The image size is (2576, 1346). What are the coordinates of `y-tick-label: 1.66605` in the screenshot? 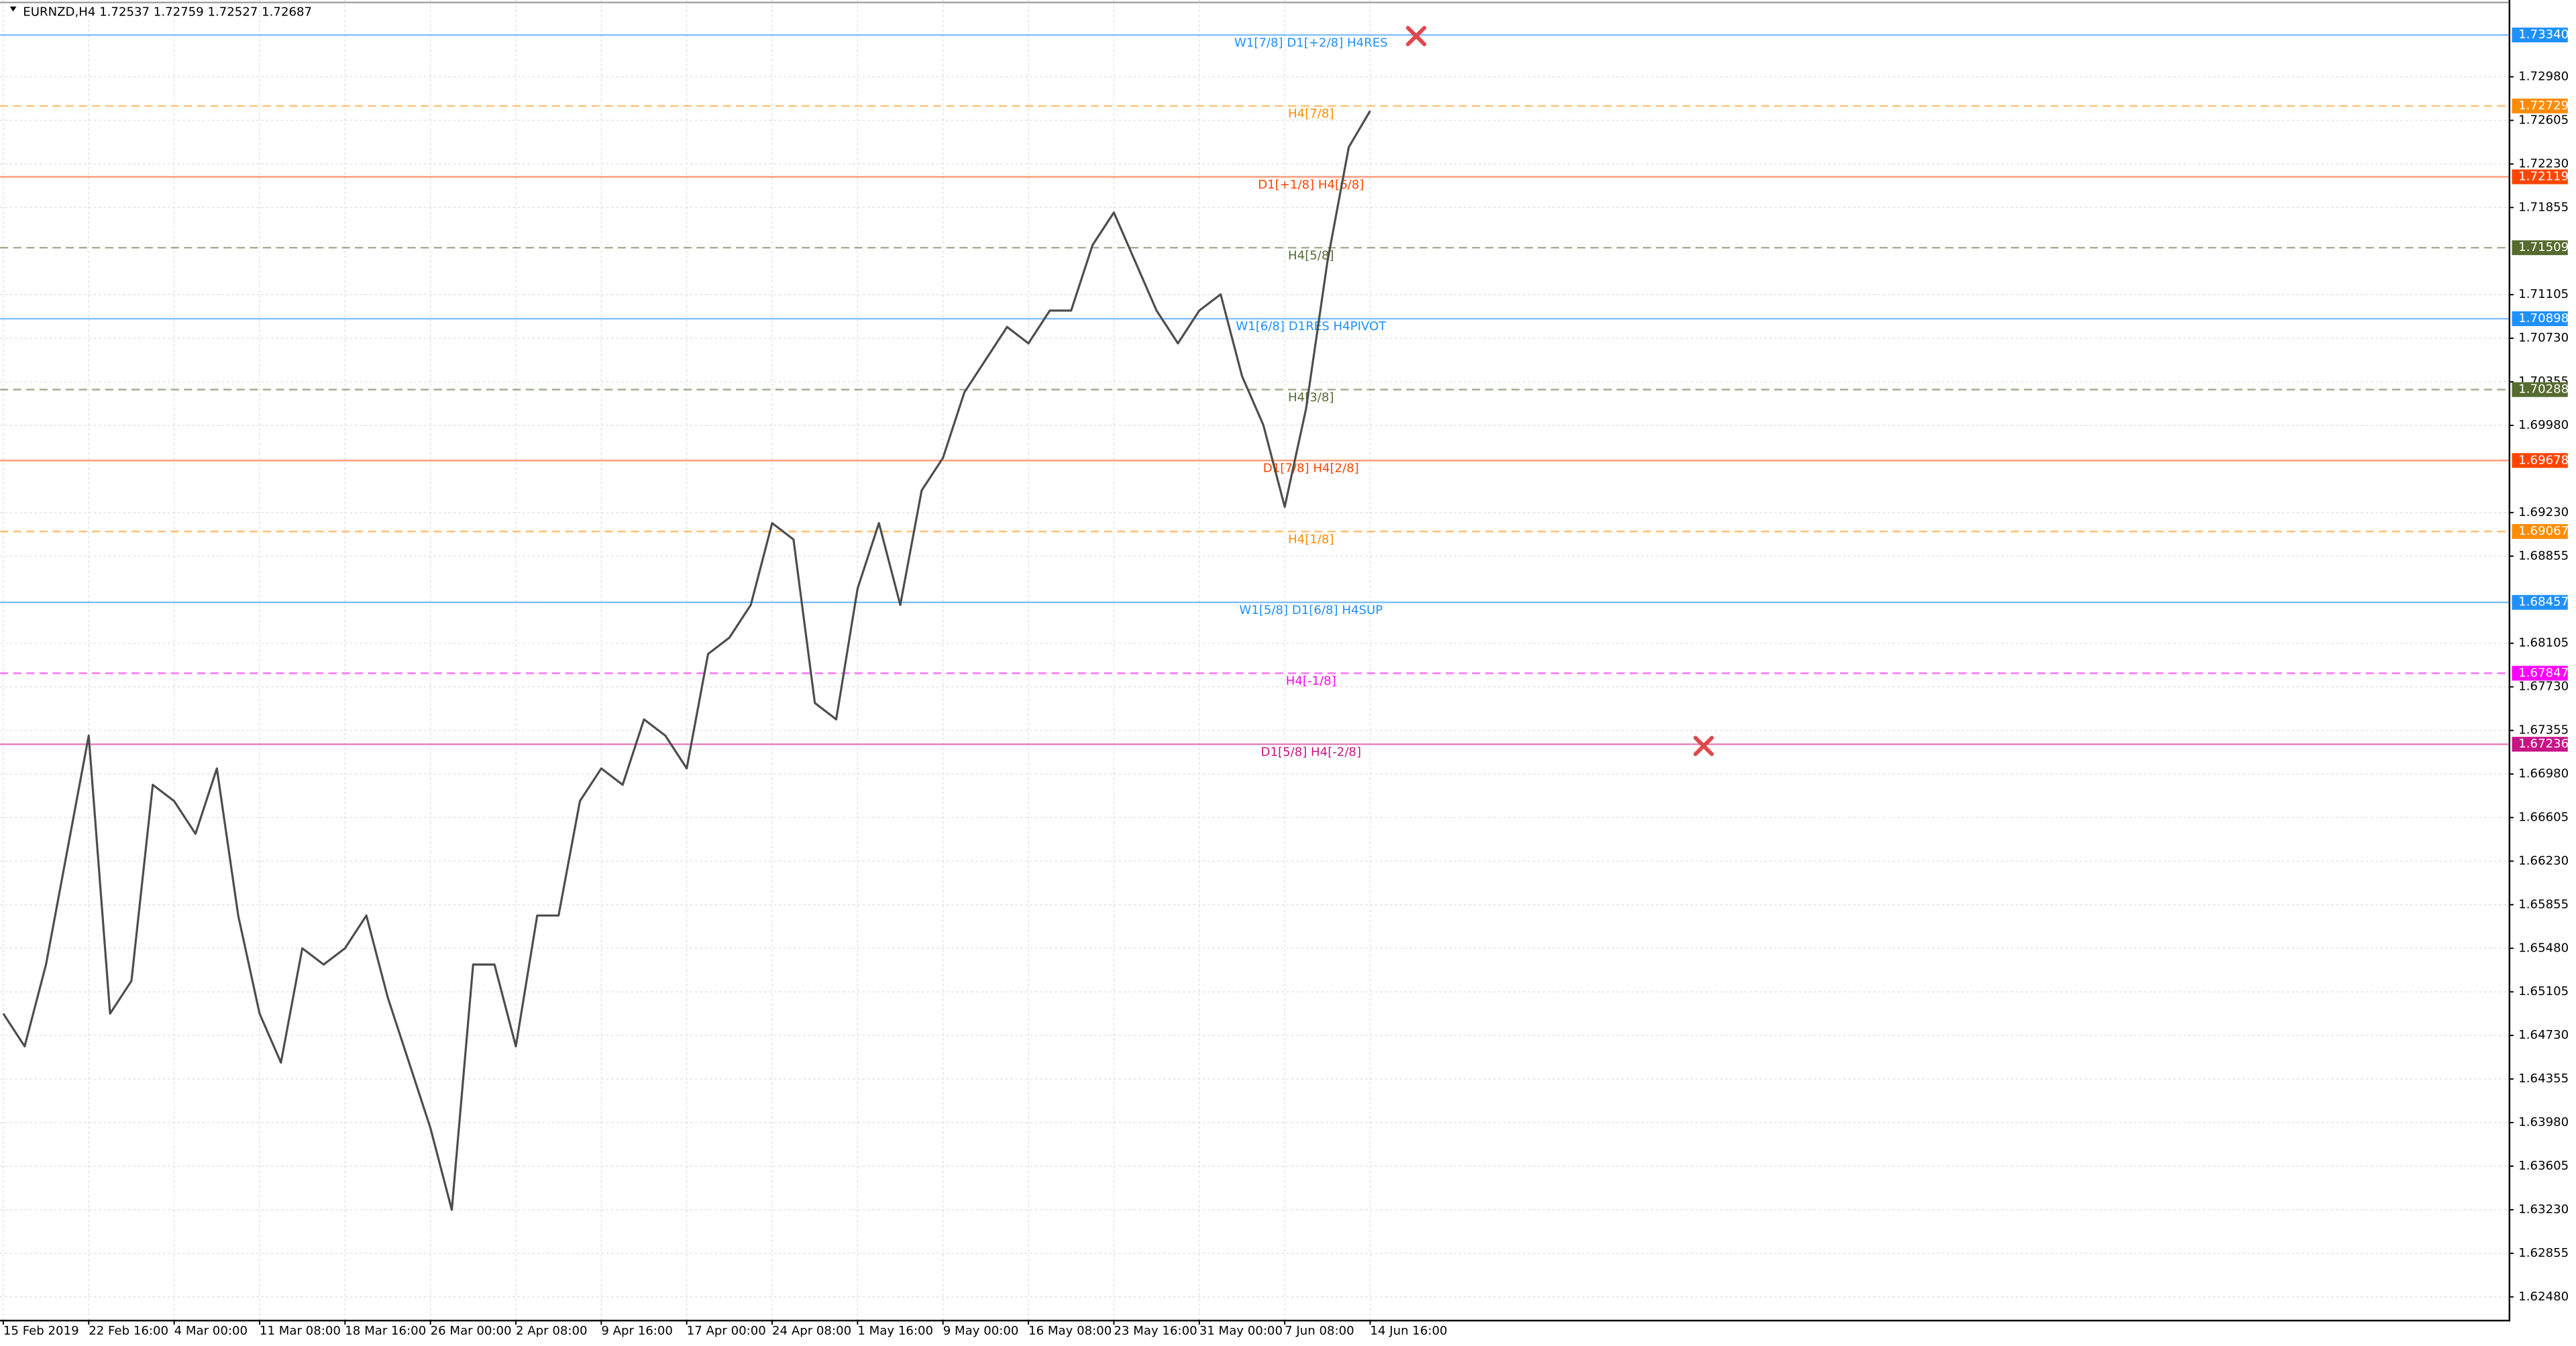 It's located at (2543, 817).